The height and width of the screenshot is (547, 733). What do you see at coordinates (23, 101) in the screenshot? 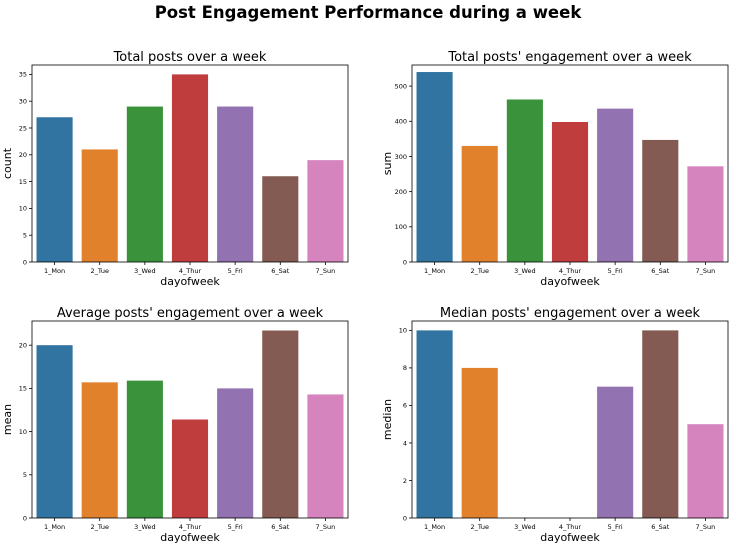
I see `y-tick-label: 30` at bounding box center [23, 101].